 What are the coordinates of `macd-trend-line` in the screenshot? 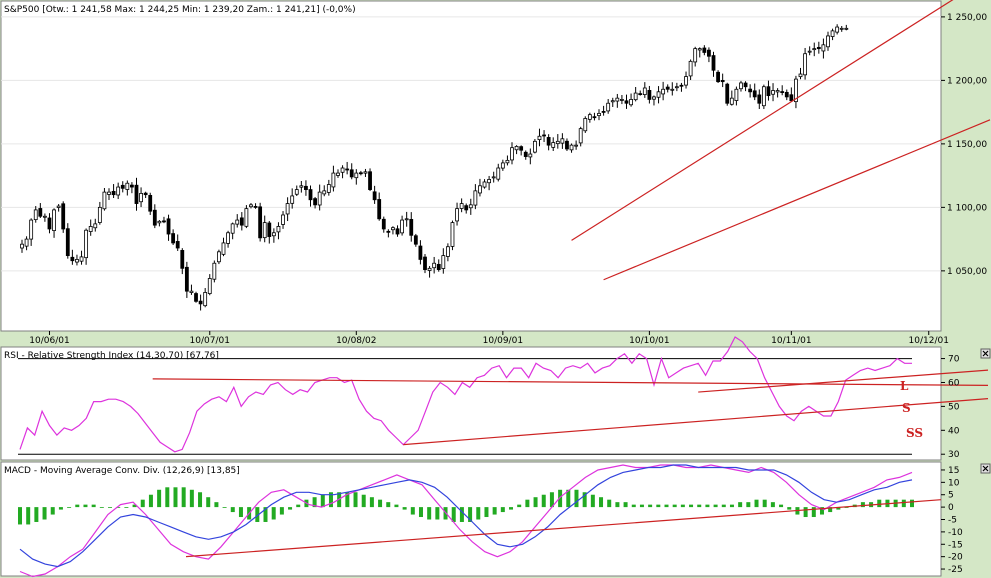 It's located at (563, 528).